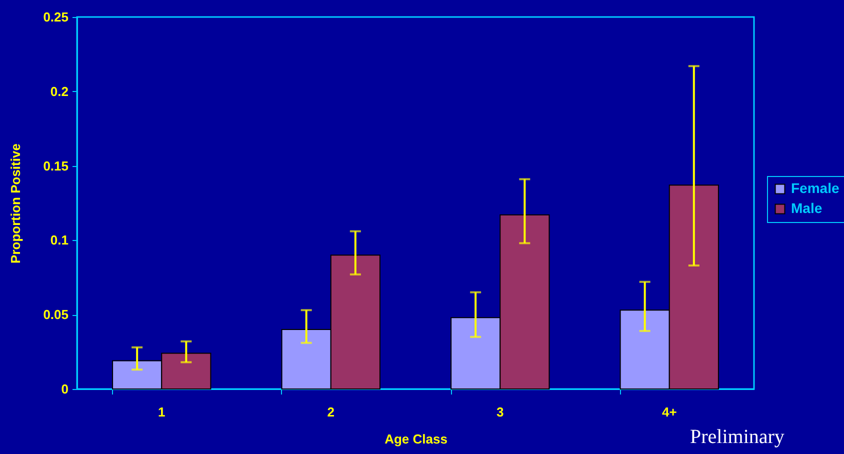 The image size is (844, 454). What do you see at coordinates (815, 188) in the screenshot?
I see `legend-label: Female` at bounding box center [815, 188].